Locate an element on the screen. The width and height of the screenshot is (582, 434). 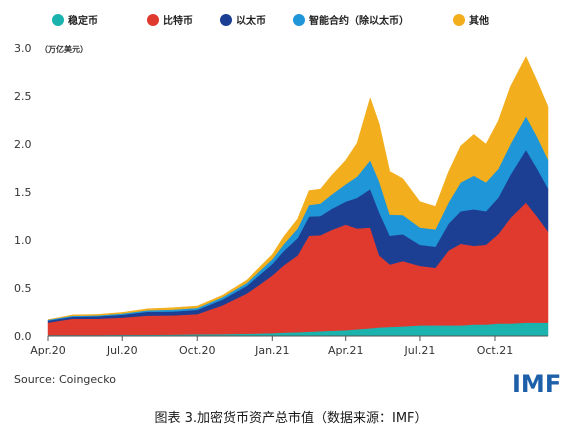
y-axis: 0.0 0.5 1.0 1.5 2.0 2.5 3.0 is located at coordinates (23, 192).